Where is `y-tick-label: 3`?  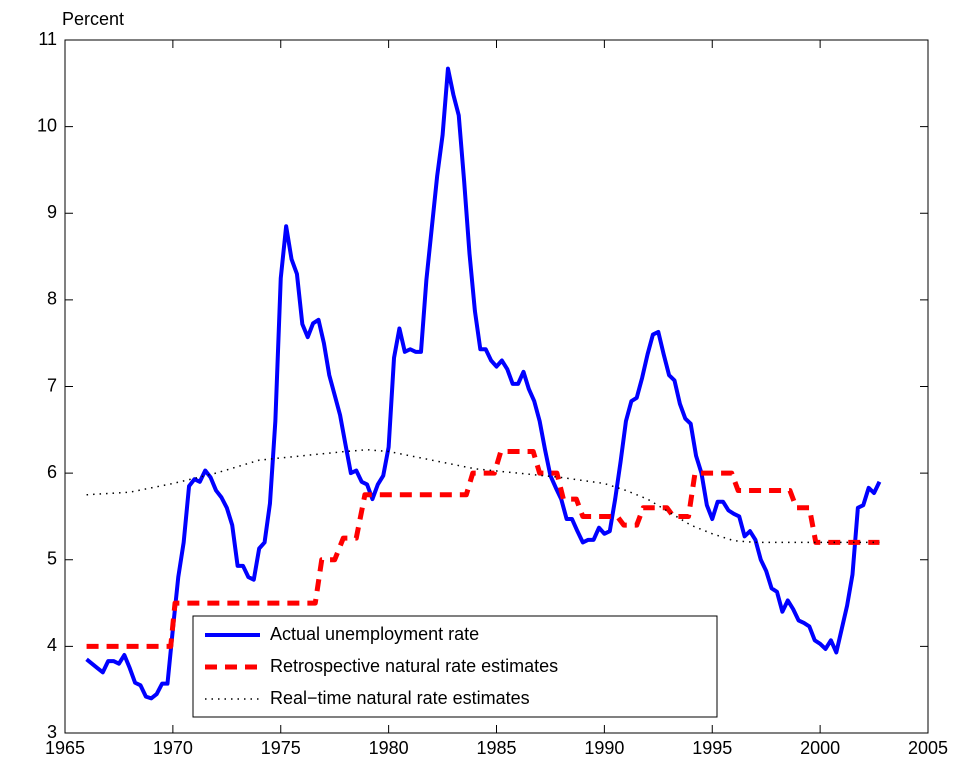
y-tick-label: 3 is located at coordinates (52, 732).